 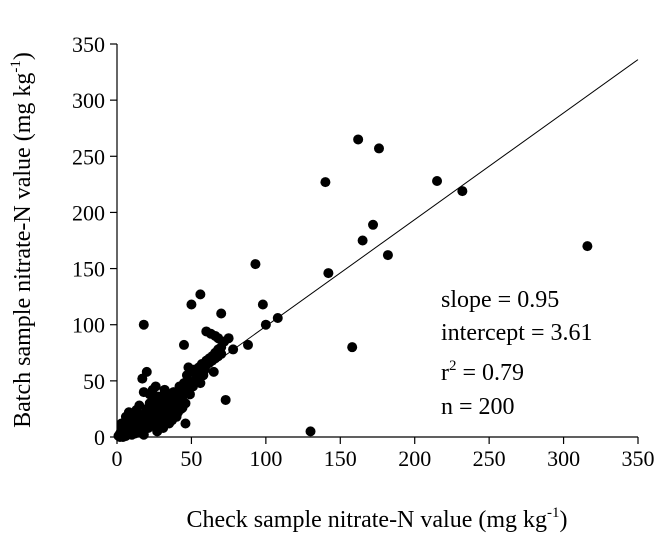 I want to click on slope-label: slope = 0.95, so click(x=500, y=300).